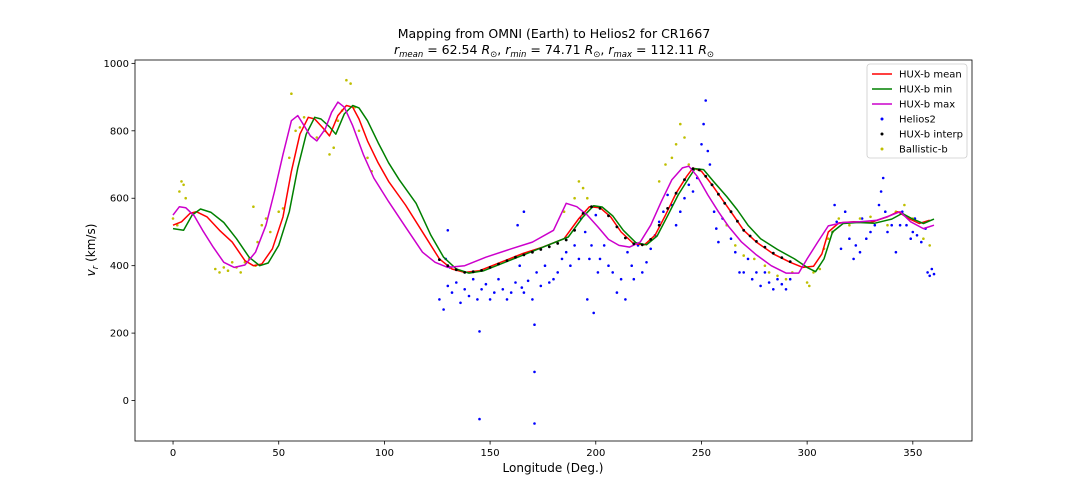 The image size is (1080, 504). Describe the element at coordinates (672, 49) in the screenshot. I see `subtitle-max-value: 112.11` at that location.